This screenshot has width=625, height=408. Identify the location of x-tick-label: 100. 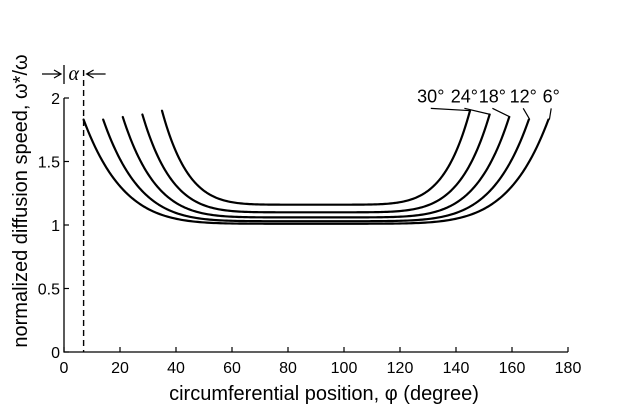
(344, 368).